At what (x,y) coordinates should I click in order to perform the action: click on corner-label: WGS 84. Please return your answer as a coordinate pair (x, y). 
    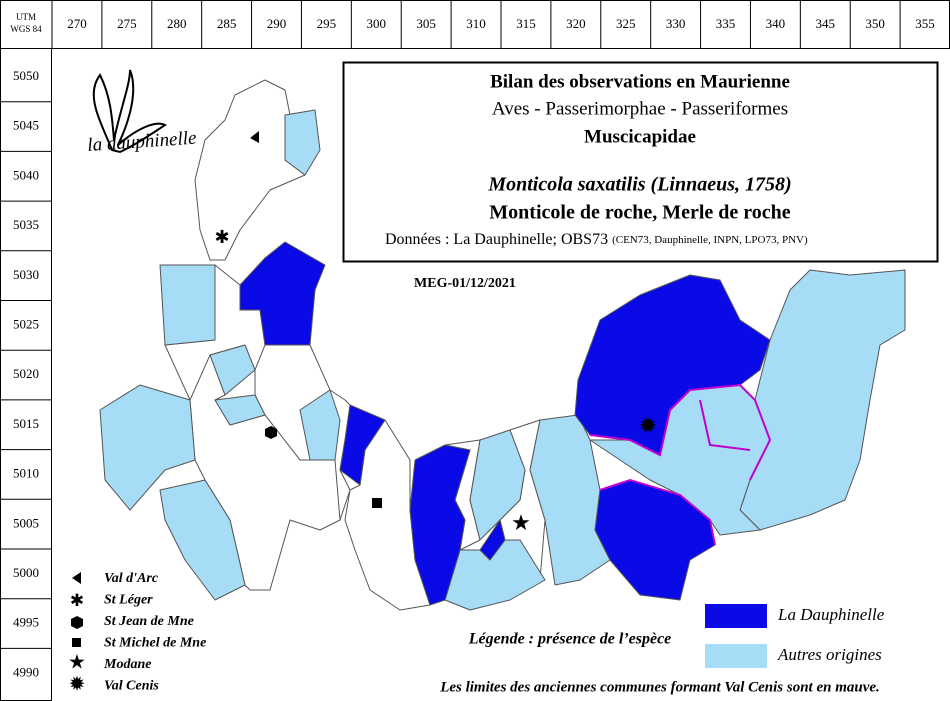
    Looking at the image, I should click on (26, 29).